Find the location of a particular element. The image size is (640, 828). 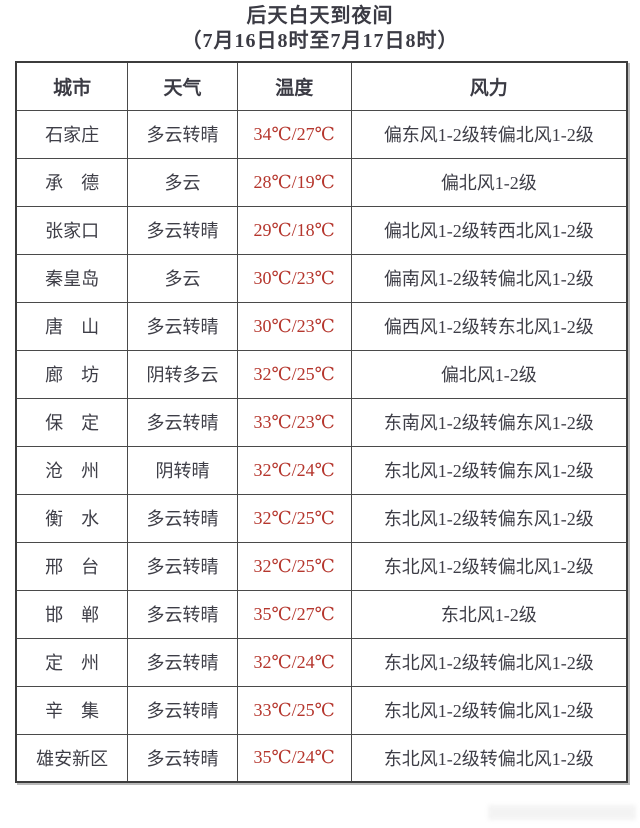

wind-cell: 偏东风1-2级转偏北风1-2级 is located at coordinates (489, 134).